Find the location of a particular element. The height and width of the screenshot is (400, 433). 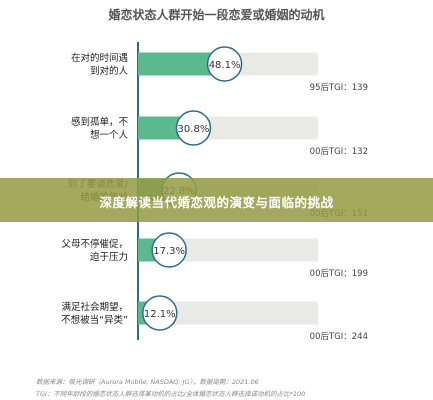

banner-text: 深度解读当代婚恋观的演变与面临的挑战 is located at coordinates (216, 202).